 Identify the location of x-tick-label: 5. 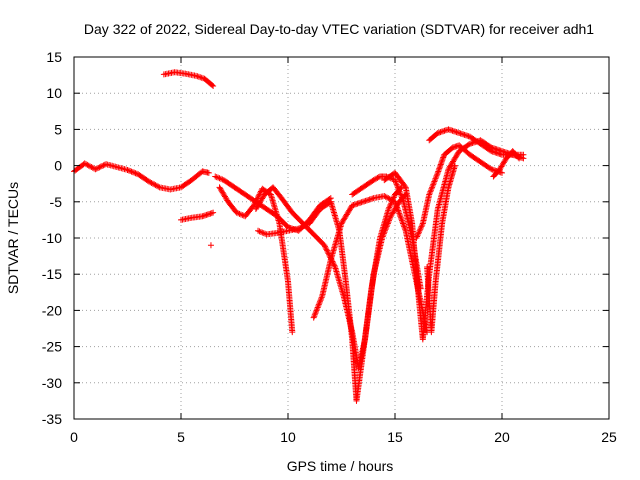
(181, 437).